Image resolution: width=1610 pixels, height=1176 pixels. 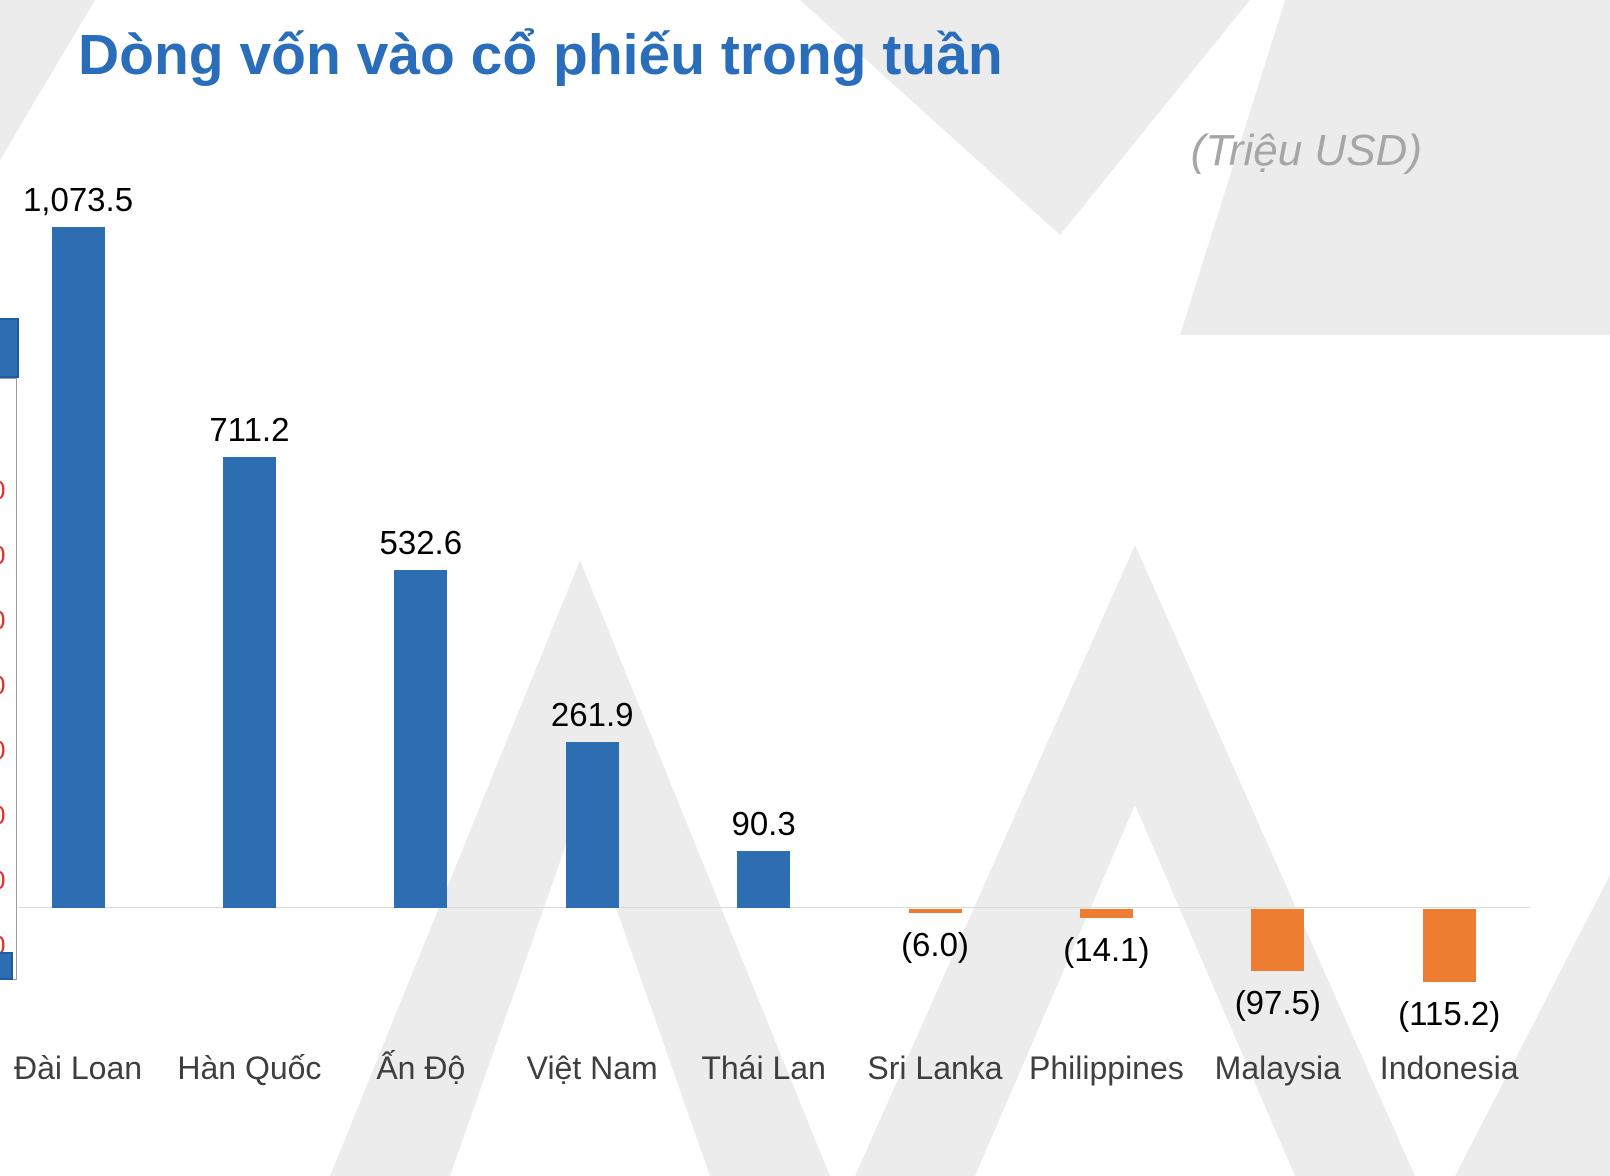 I want to click on value-label: (6.0), so click(x=935, y=944).